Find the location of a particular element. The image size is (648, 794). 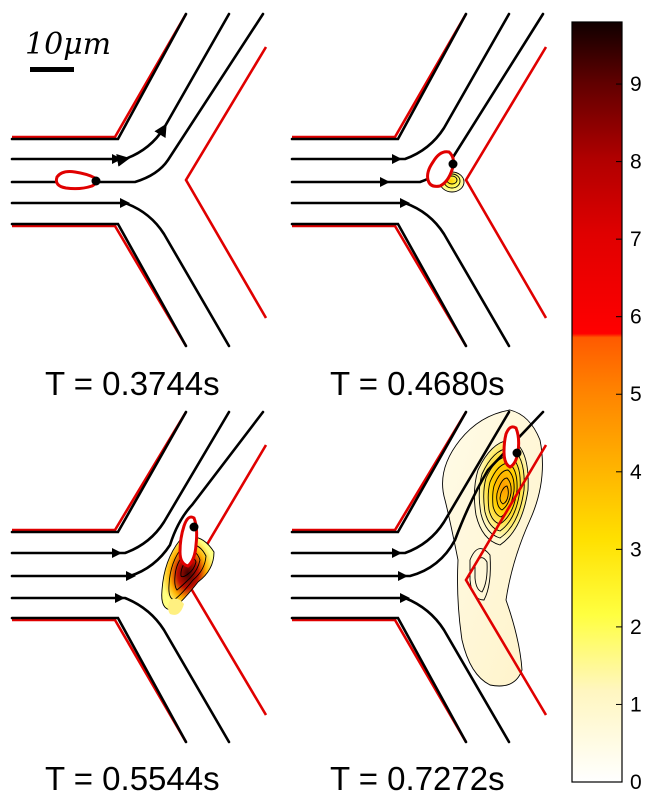

colorbar-tick-label: 4 is located at coordinates (636, 472).